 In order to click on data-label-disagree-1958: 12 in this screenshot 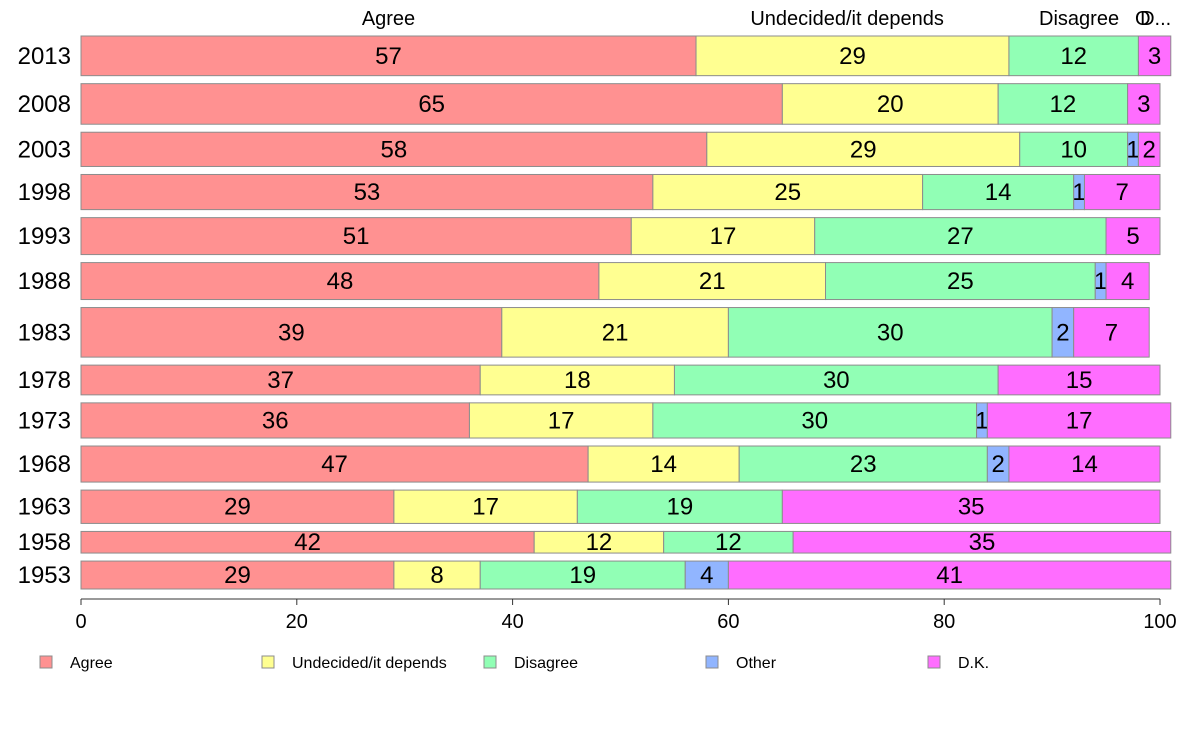, I will do `click(728, 542)`.